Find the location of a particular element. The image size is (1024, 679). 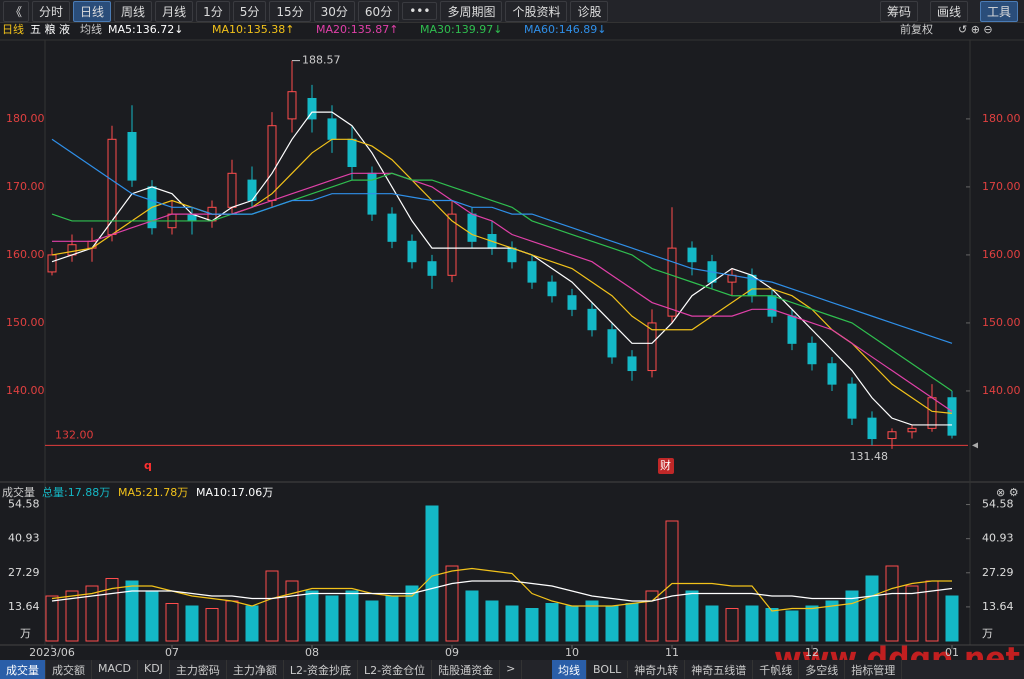

y-tick-label: 40.93 is located at coordinates (998, 538).